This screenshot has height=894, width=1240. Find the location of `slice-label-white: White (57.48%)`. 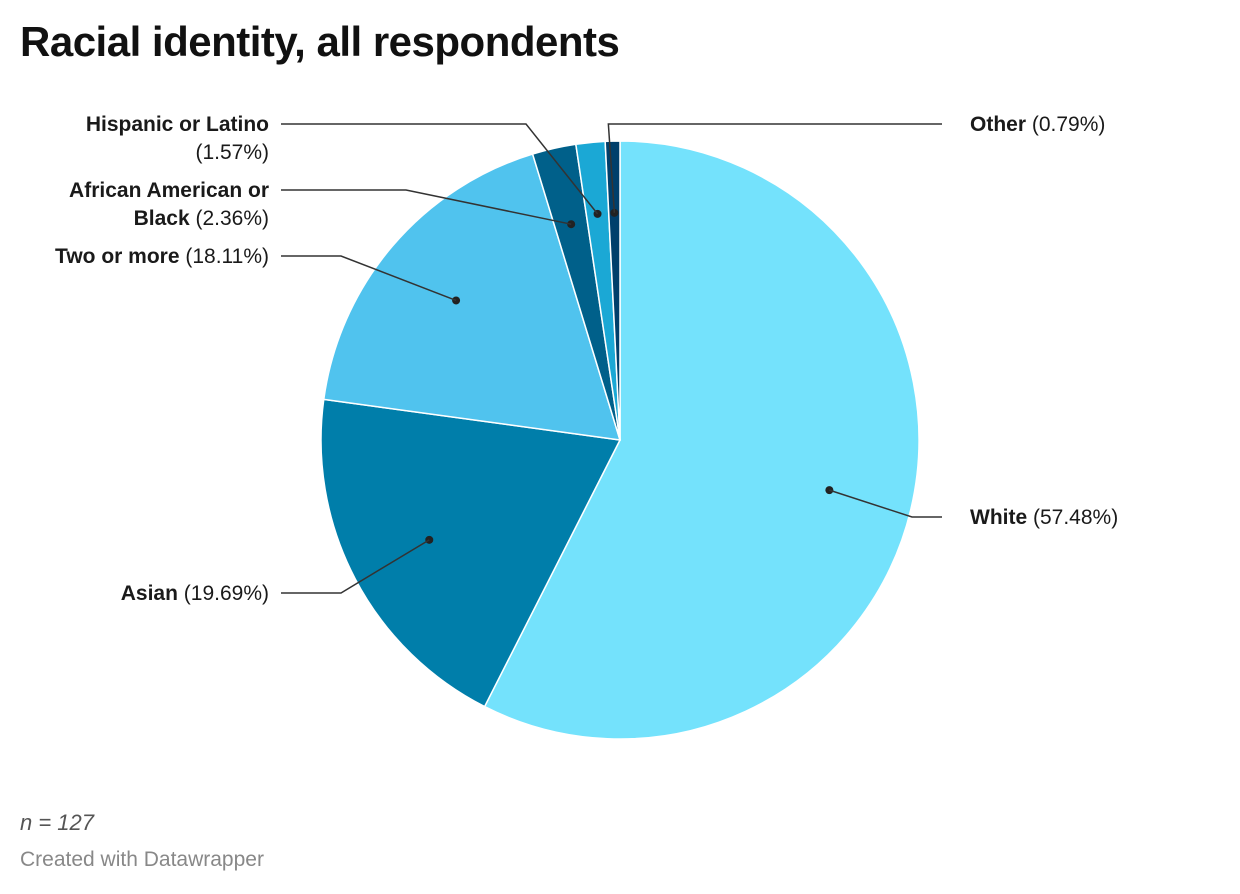

slice-label-white: White (57.48%) is located at coordinates (1044, 517).